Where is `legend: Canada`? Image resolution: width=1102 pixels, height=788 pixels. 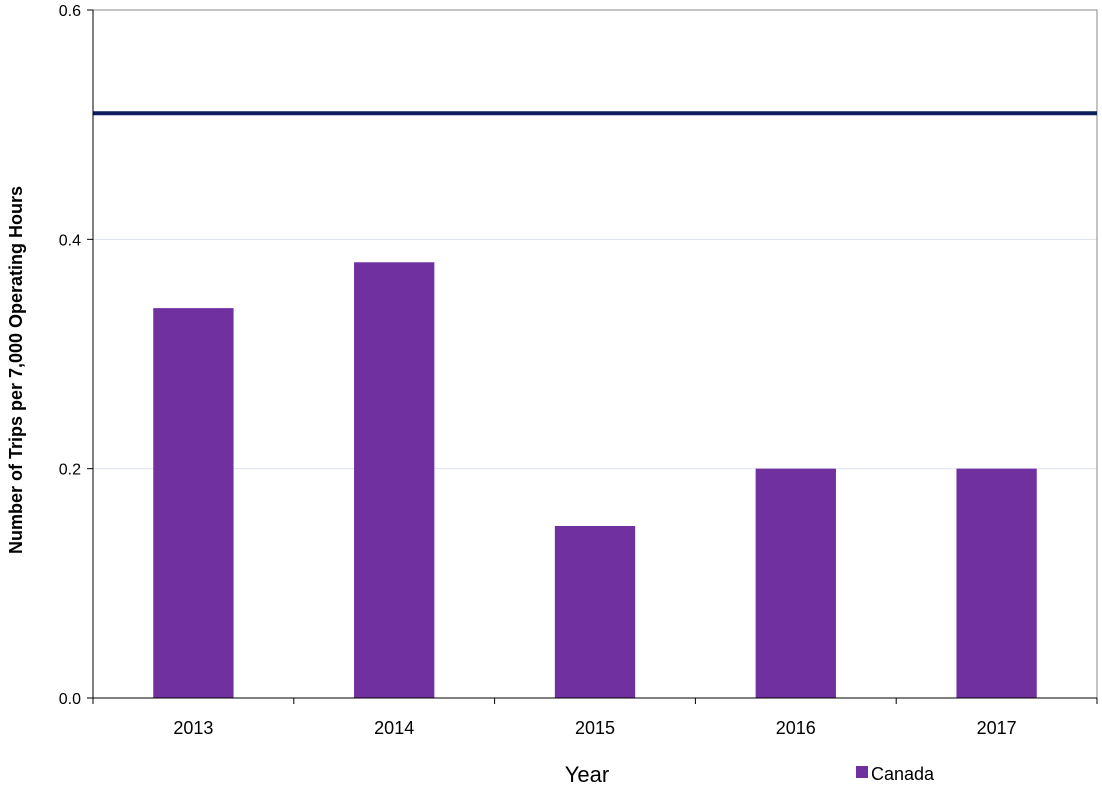 legend: Canada is located at coordinates (895, 774).